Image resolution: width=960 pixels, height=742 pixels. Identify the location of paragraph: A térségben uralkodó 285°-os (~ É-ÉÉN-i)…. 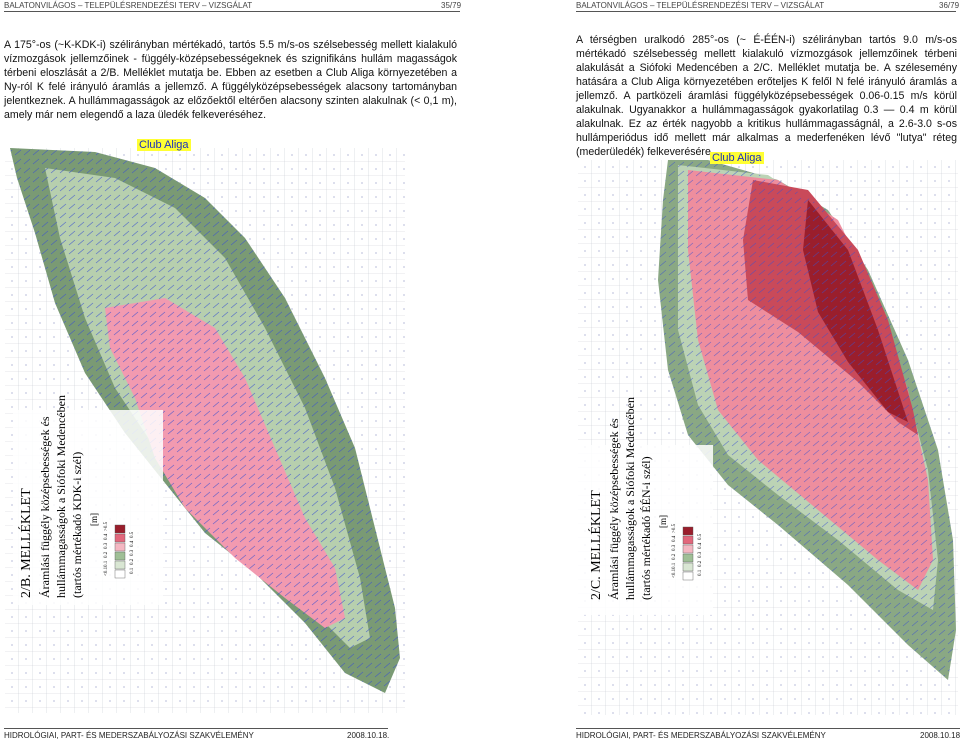
(766, 96).